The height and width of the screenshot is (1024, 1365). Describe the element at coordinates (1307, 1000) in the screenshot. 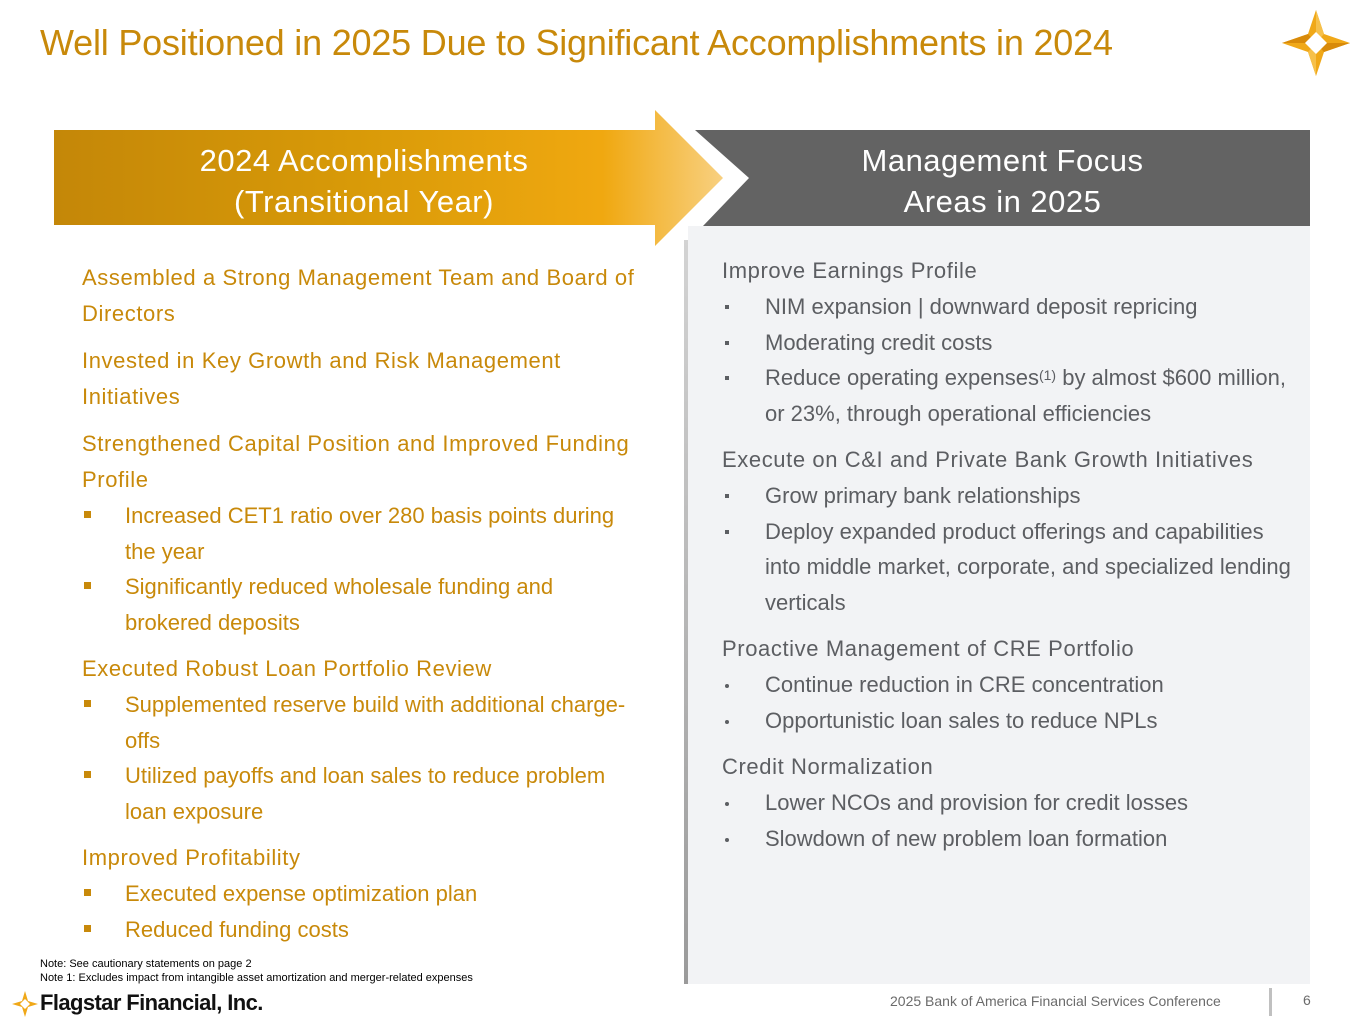

I see `page-number: 6` at that location.